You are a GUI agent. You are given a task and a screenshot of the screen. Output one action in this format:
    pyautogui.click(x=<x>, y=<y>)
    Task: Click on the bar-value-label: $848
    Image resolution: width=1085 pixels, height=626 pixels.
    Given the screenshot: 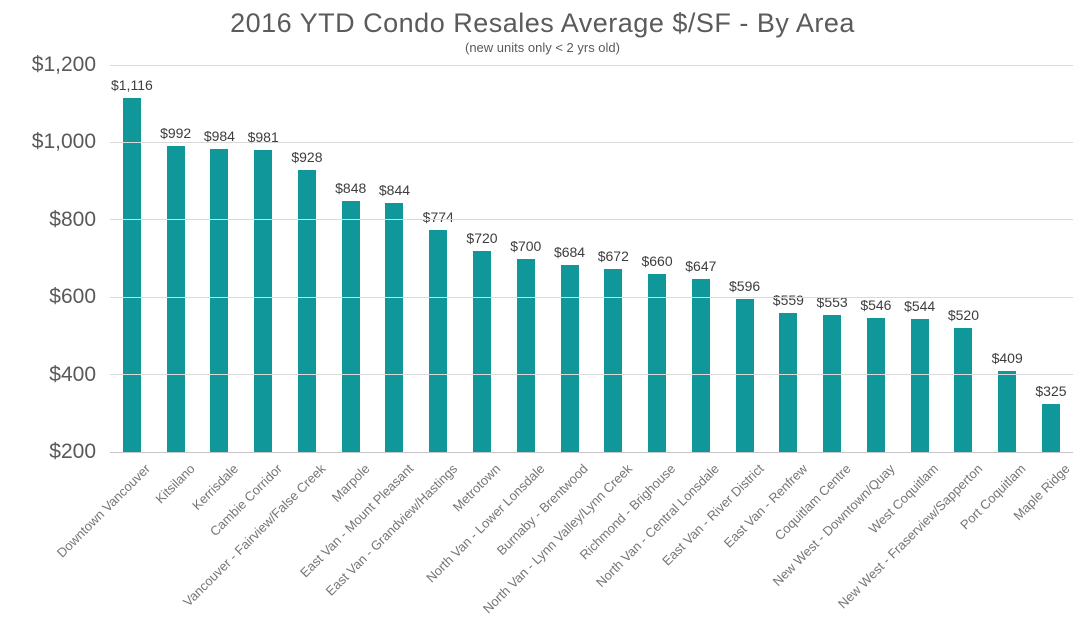 What is the action you would take?
    pyautogui.click(x=351, y=188)
    